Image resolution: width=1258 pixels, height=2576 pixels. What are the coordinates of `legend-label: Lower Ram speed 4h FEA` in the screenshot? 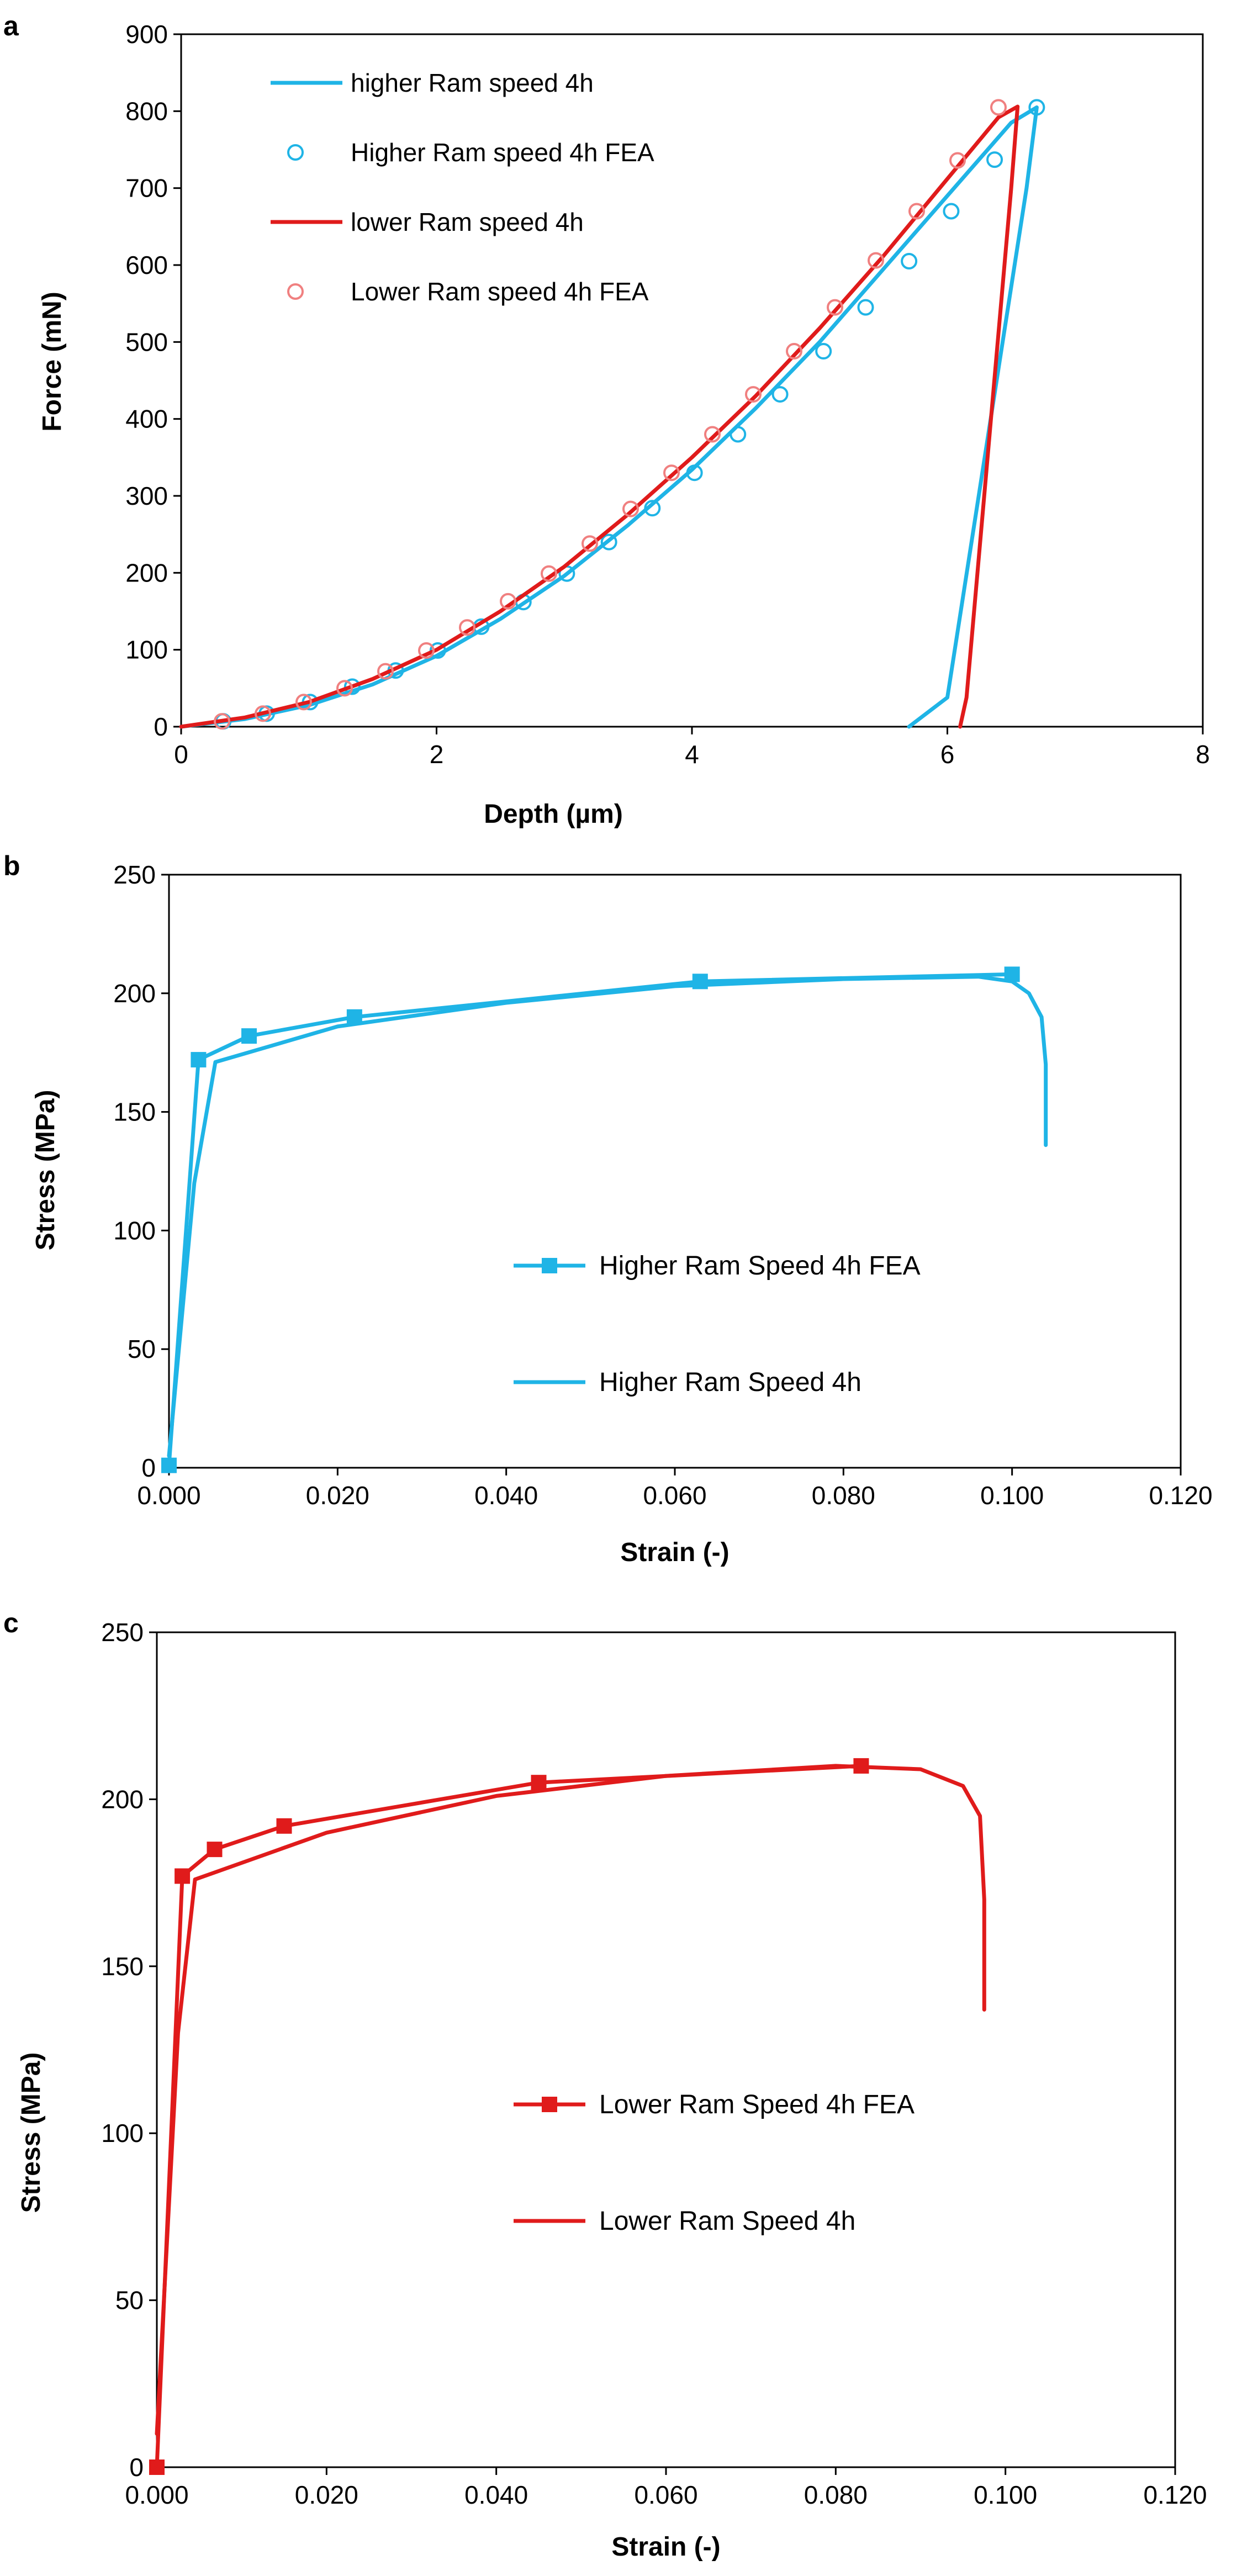 It's located at (500, 292).